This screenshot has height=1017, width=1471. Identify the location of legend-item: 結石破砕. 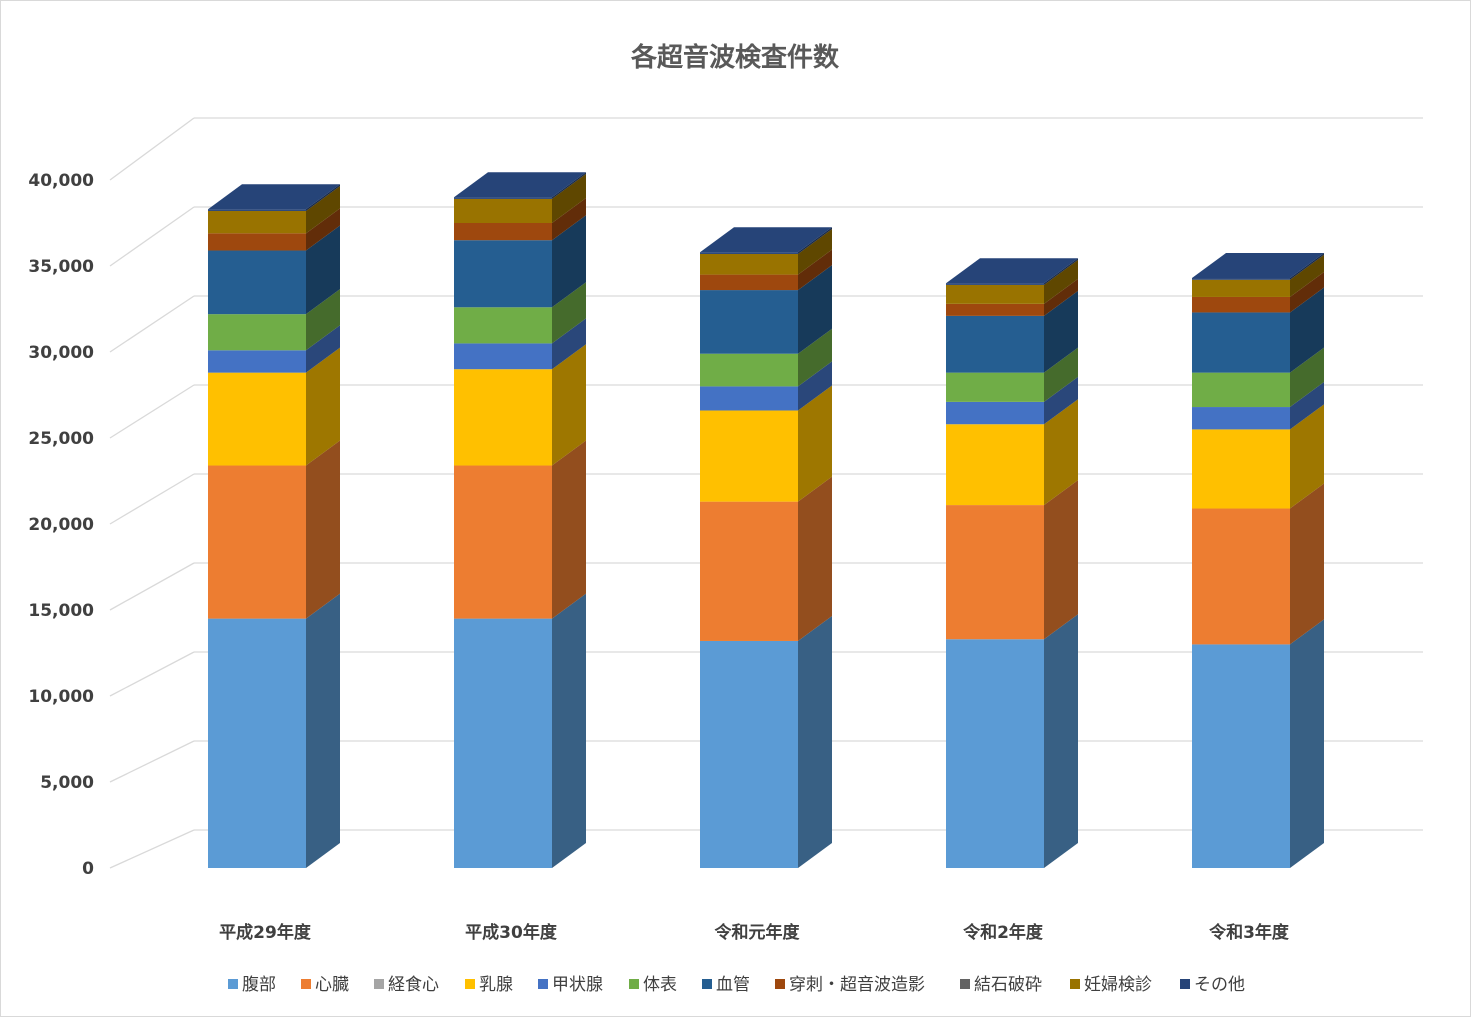
(1001, 985).